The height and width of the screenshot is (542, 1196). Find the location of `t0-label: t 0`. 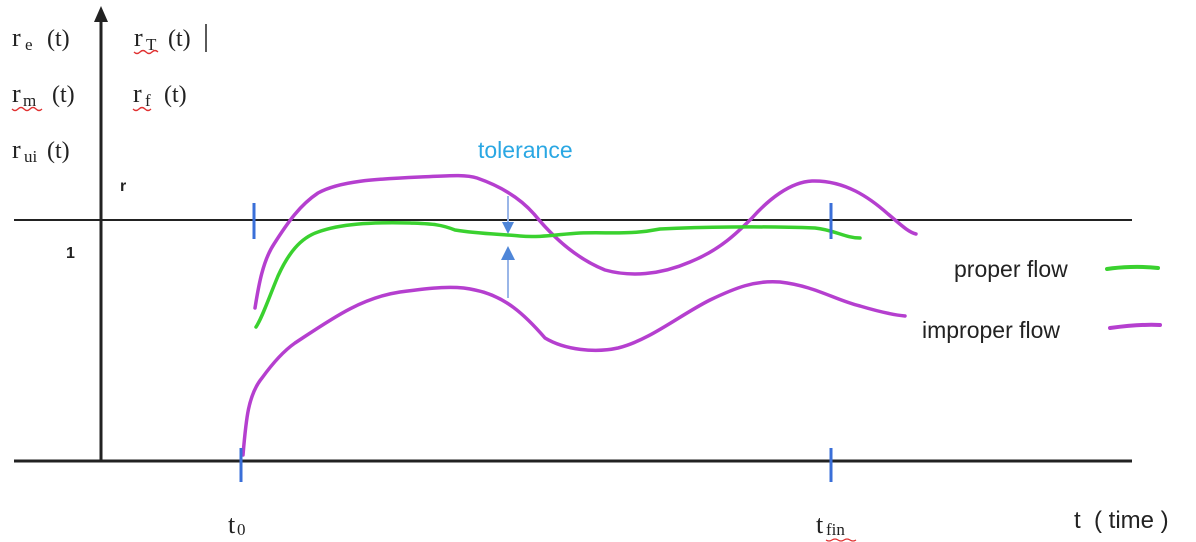

t0-label: t 0 is located at coordinates (237, 524).